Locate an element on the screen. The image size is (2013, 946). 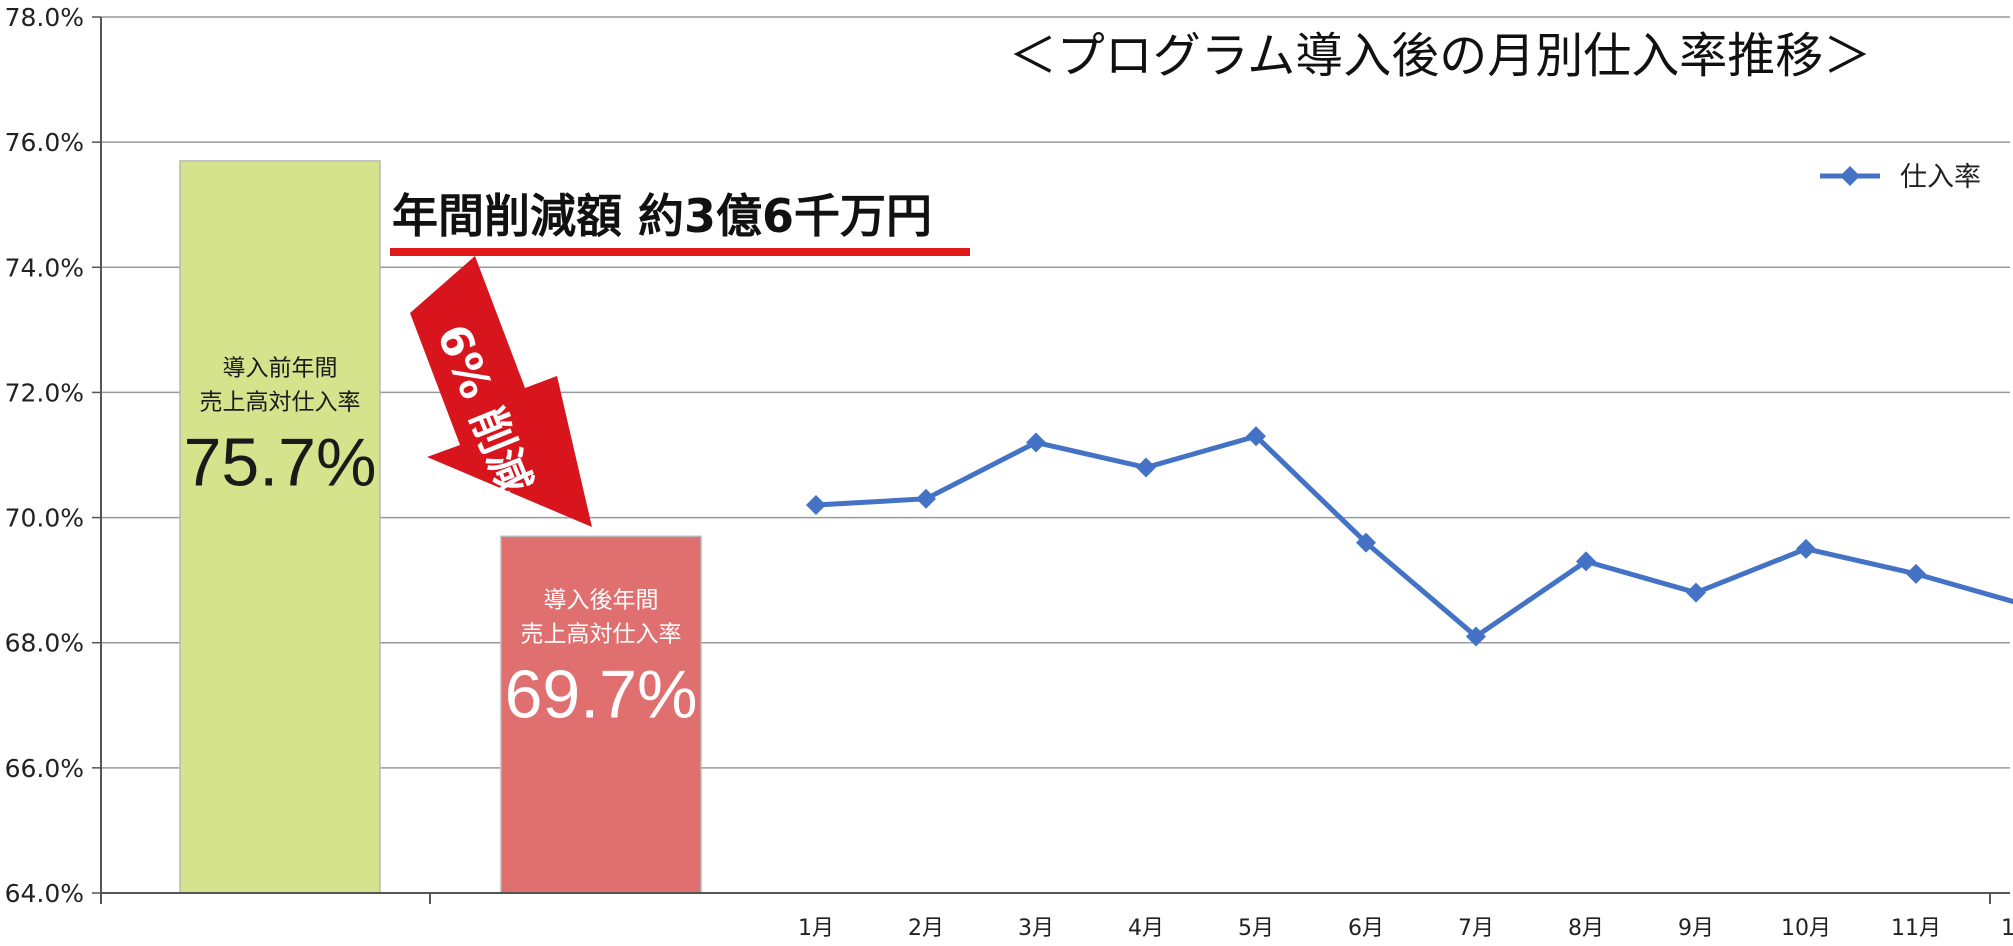
x-category-label: 3月 is located at coordinates (1036, 928).